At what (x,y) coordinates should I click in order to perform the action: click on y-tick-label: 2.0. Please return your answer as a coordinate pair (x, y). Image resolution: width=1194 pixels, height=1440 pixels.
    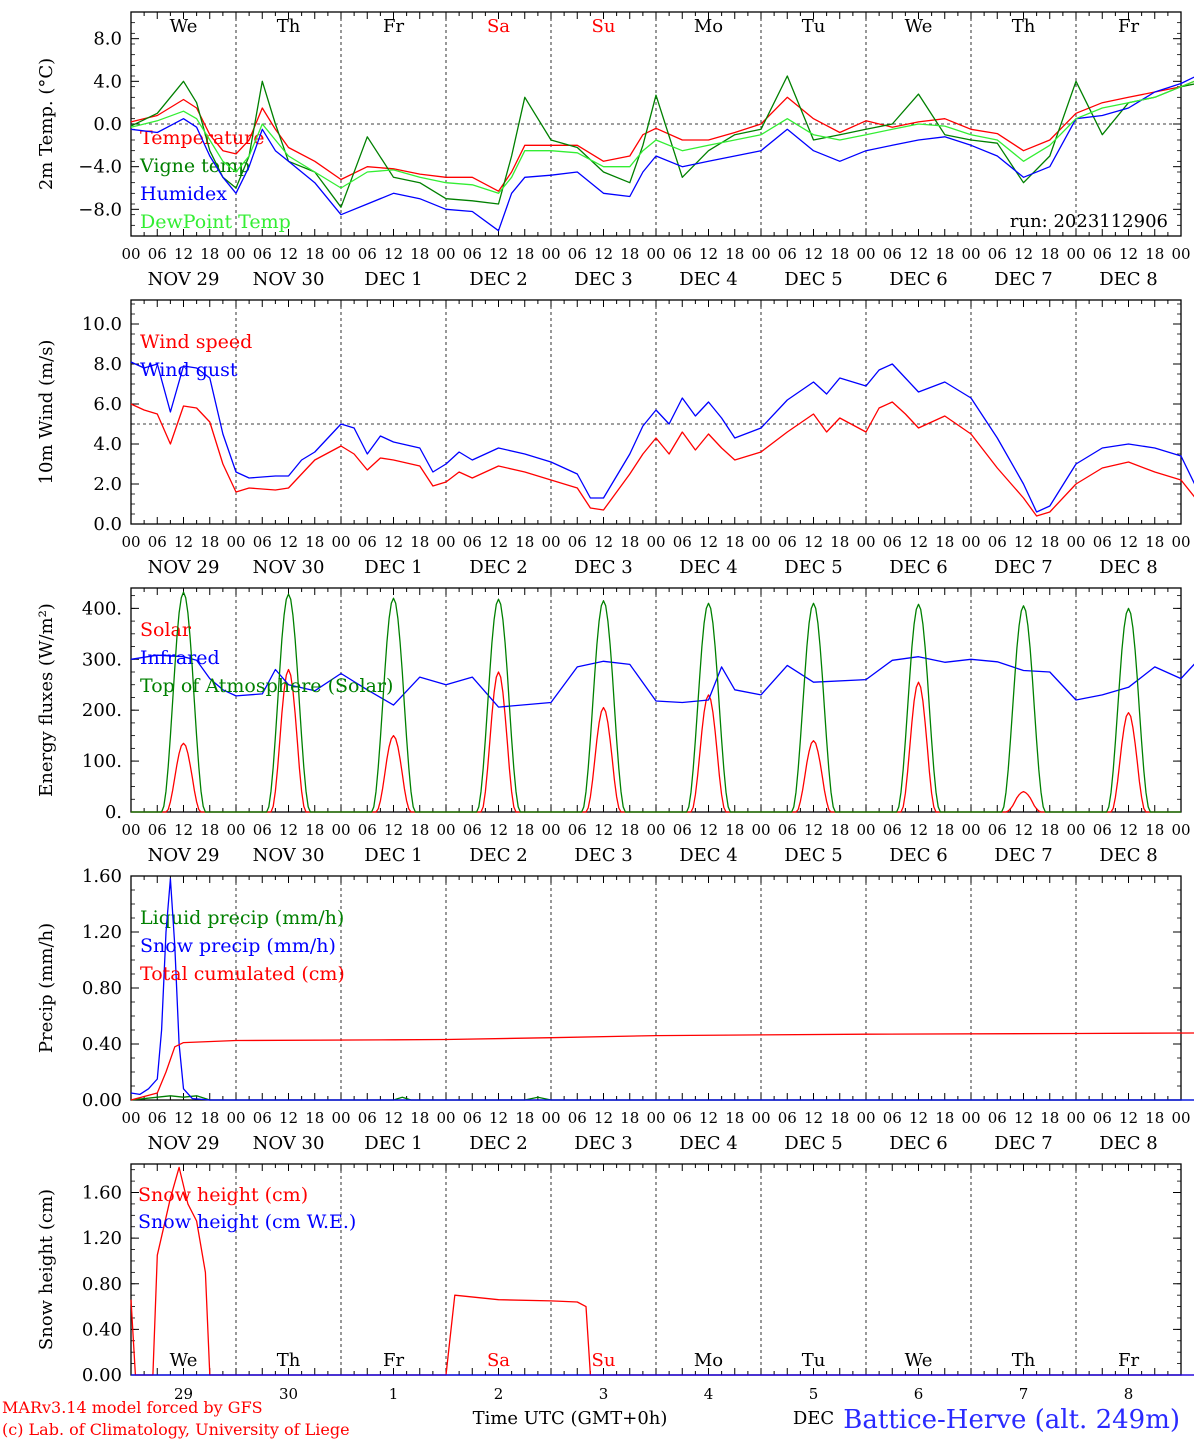
    Looking at the image, I should click on (107, 484).